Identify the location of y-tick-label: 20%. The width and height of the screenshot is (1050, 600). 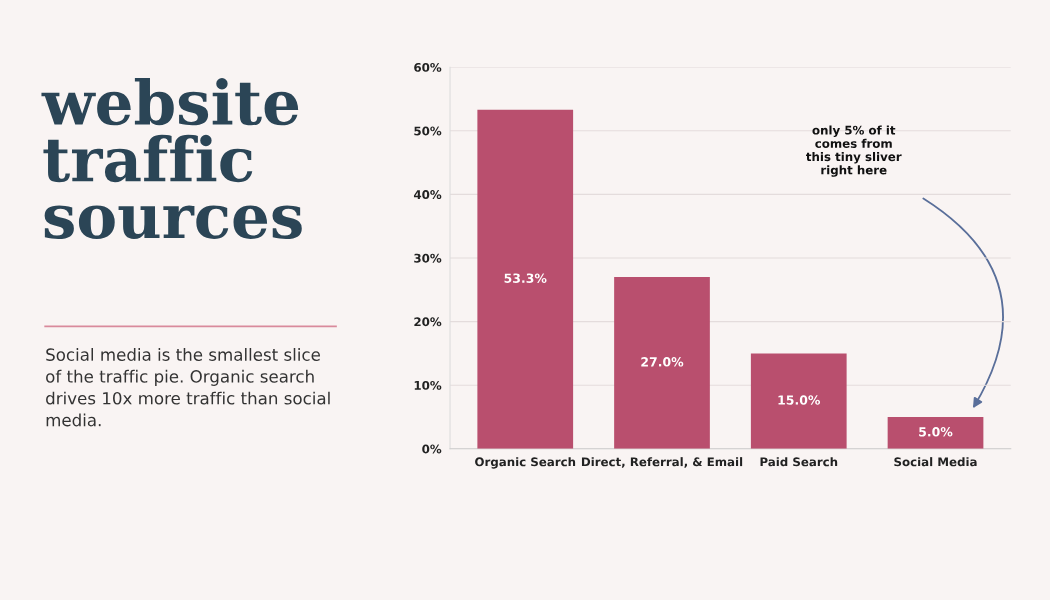
(428, 322).